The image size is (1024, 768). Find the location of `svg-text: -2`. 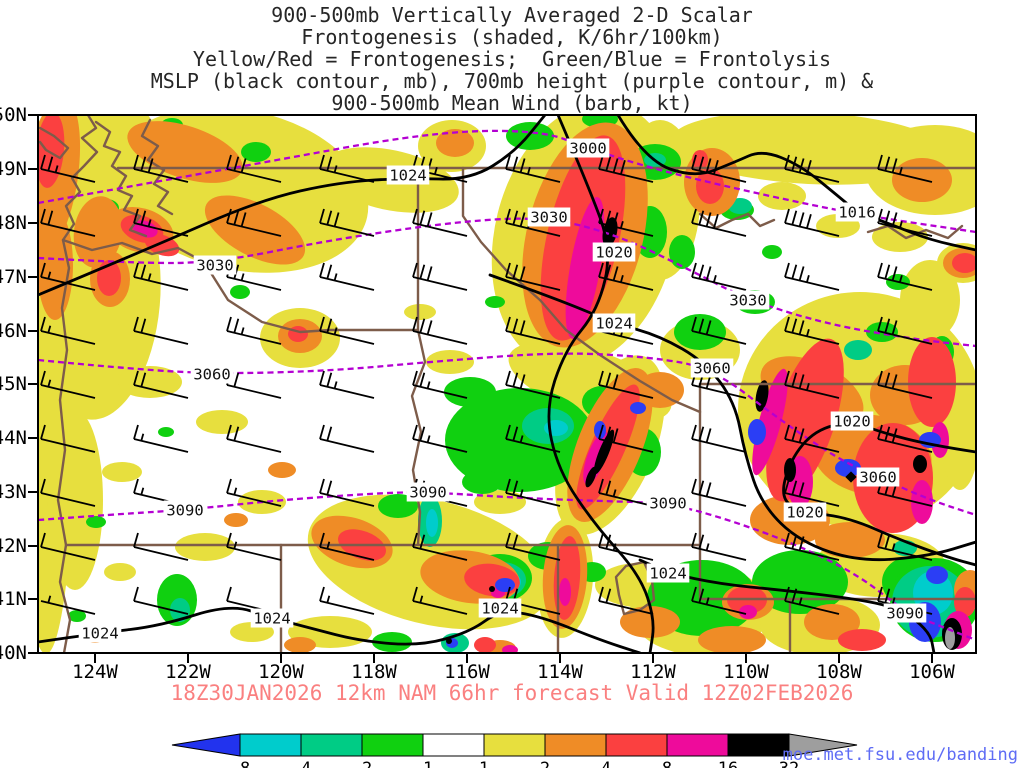

svg-text: -2 is located at coordinates (362, 763).